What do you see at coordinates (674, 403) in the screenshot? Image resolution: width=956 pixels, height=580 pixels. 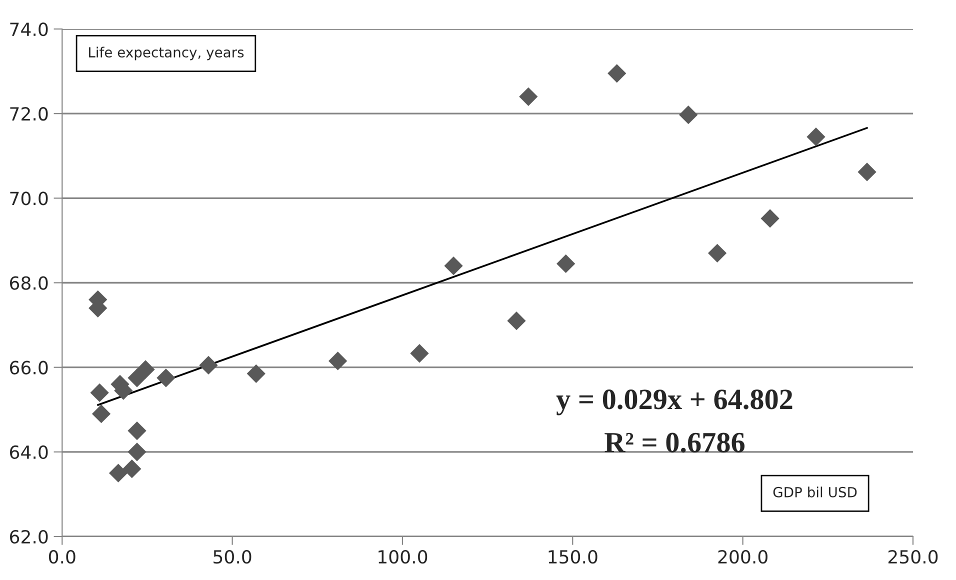 I see `annotation: y = 0.029x + 64.802` at bounding box center [674, 403].